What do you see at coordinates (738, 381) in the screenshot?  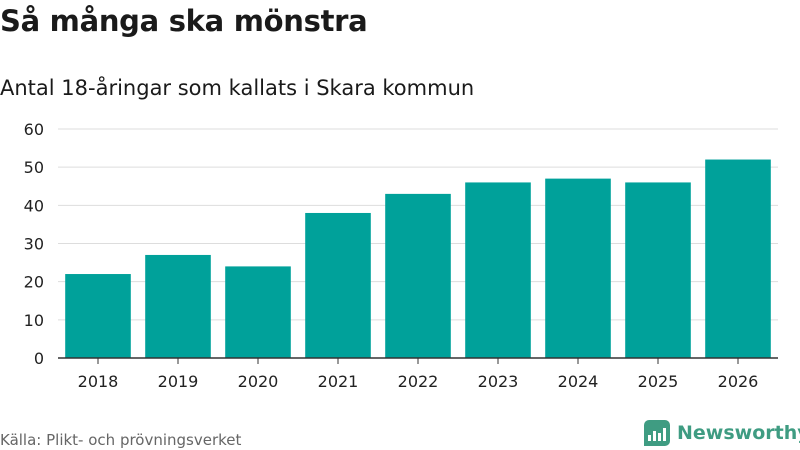 I see `x-tick-label: 2026` at bounding box center [738, 381].